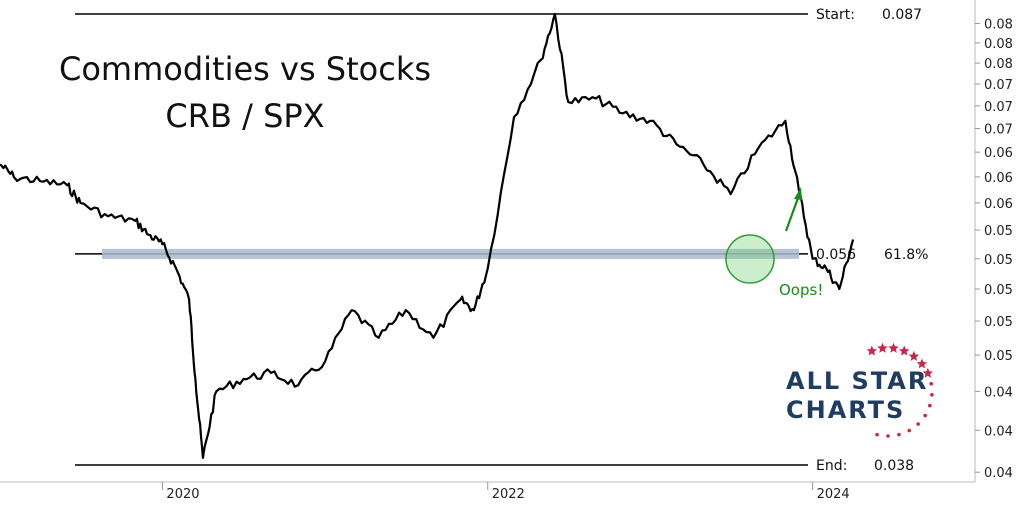 The height and width of the screenshot is (506, 1024). I want to click on logo-line-1: ALL STAR, so click(857, 381).